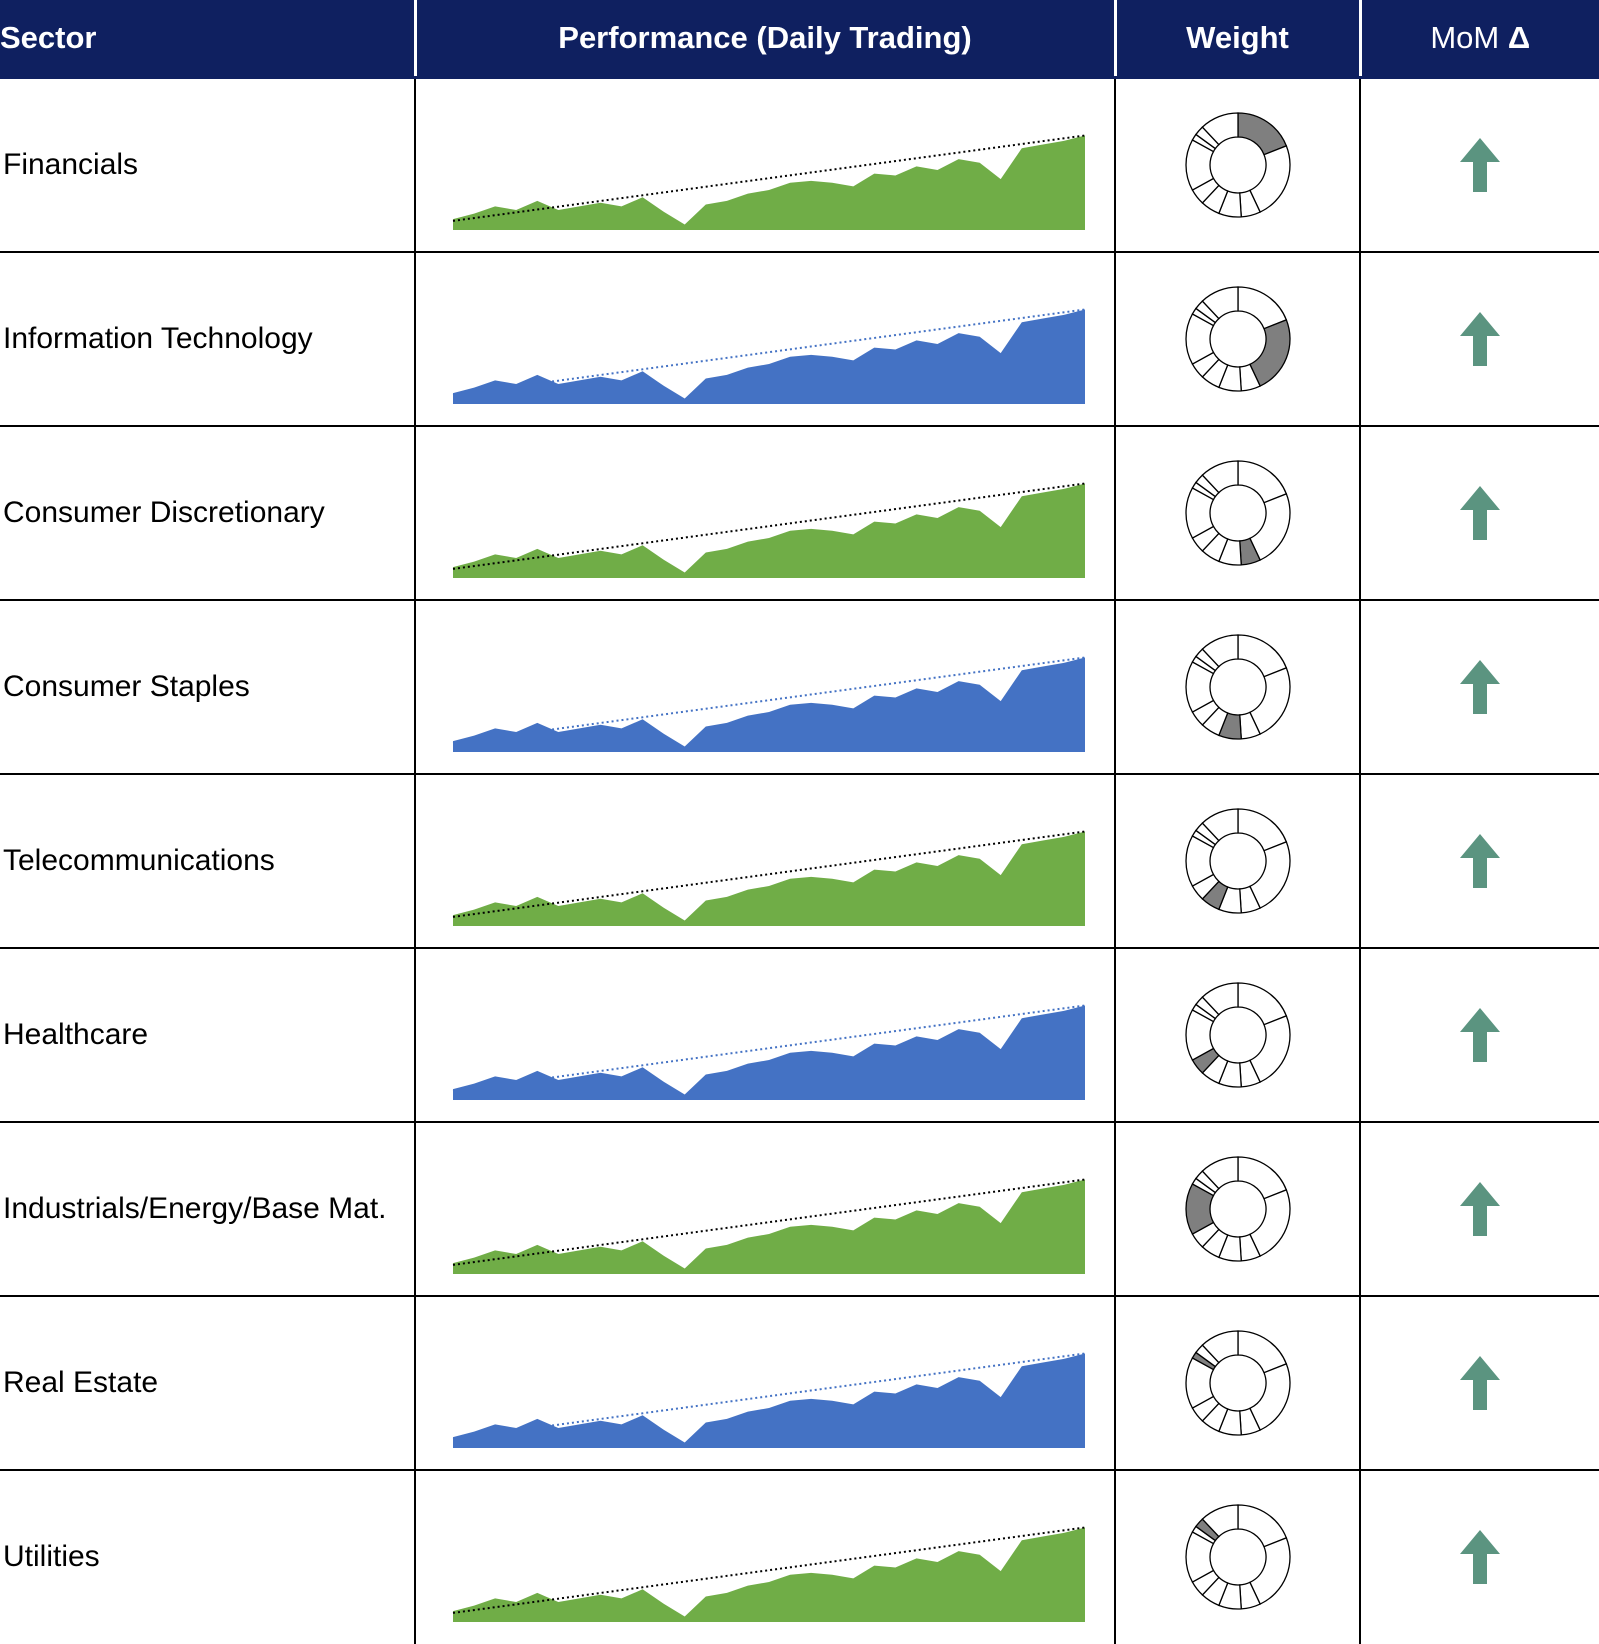  Describe the element at coordinates (1519, 37) in the screenshot. I see `header-mom-delta: Δ` at that location.